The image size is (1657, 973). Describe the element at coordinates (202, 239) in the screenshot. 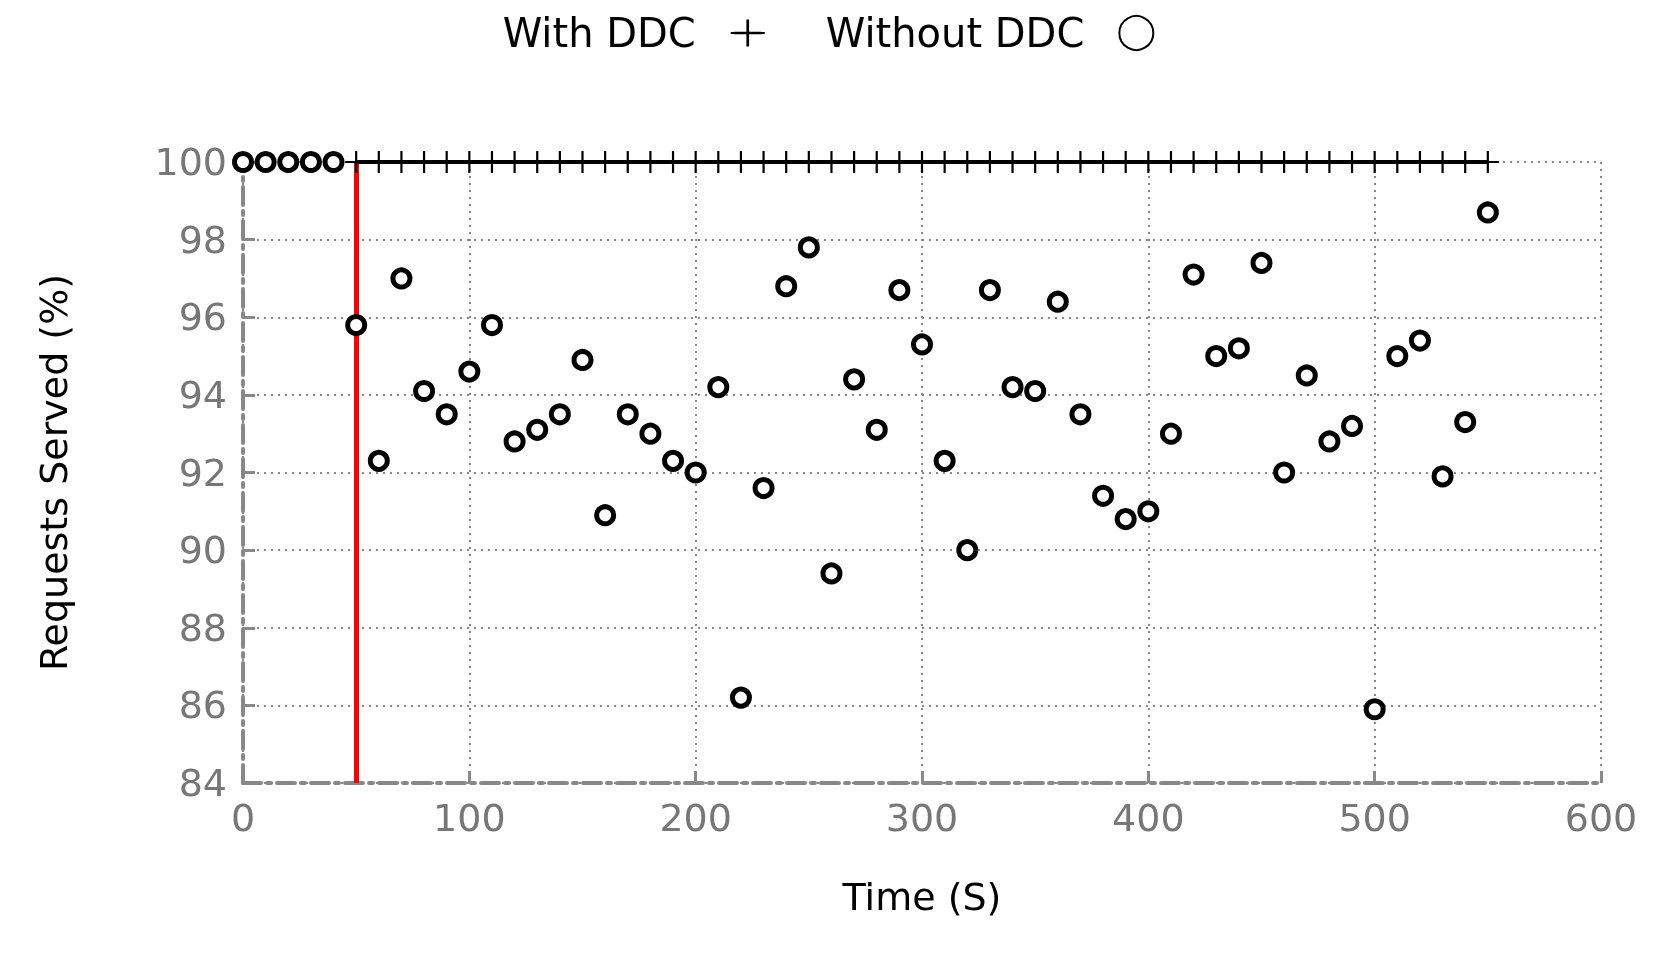

I see `y-tick-label: 98` at that location.